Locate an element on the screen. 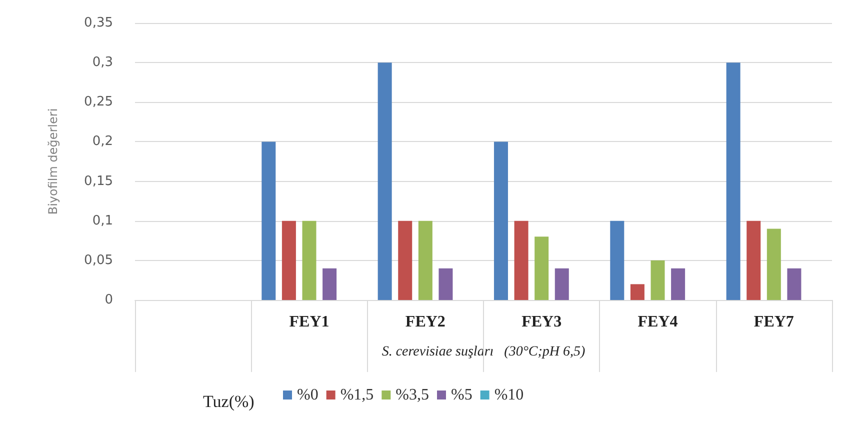 This screenshot has width=853, height=438. x-axis-title: S. cerevisiae suşları (30°C;pH 6,5) is located at coordinates (484, 352).